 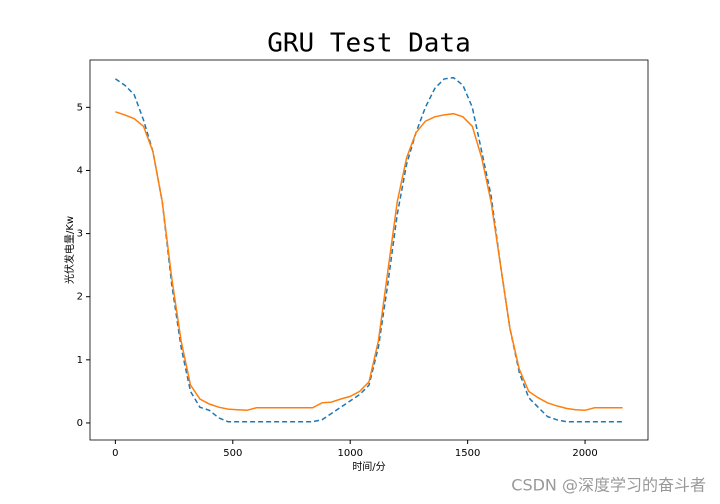 What do you see at coordinates (80, 297) in the screenshot?
I see `y-tick-label: 2` at bounding box center [80, 297].